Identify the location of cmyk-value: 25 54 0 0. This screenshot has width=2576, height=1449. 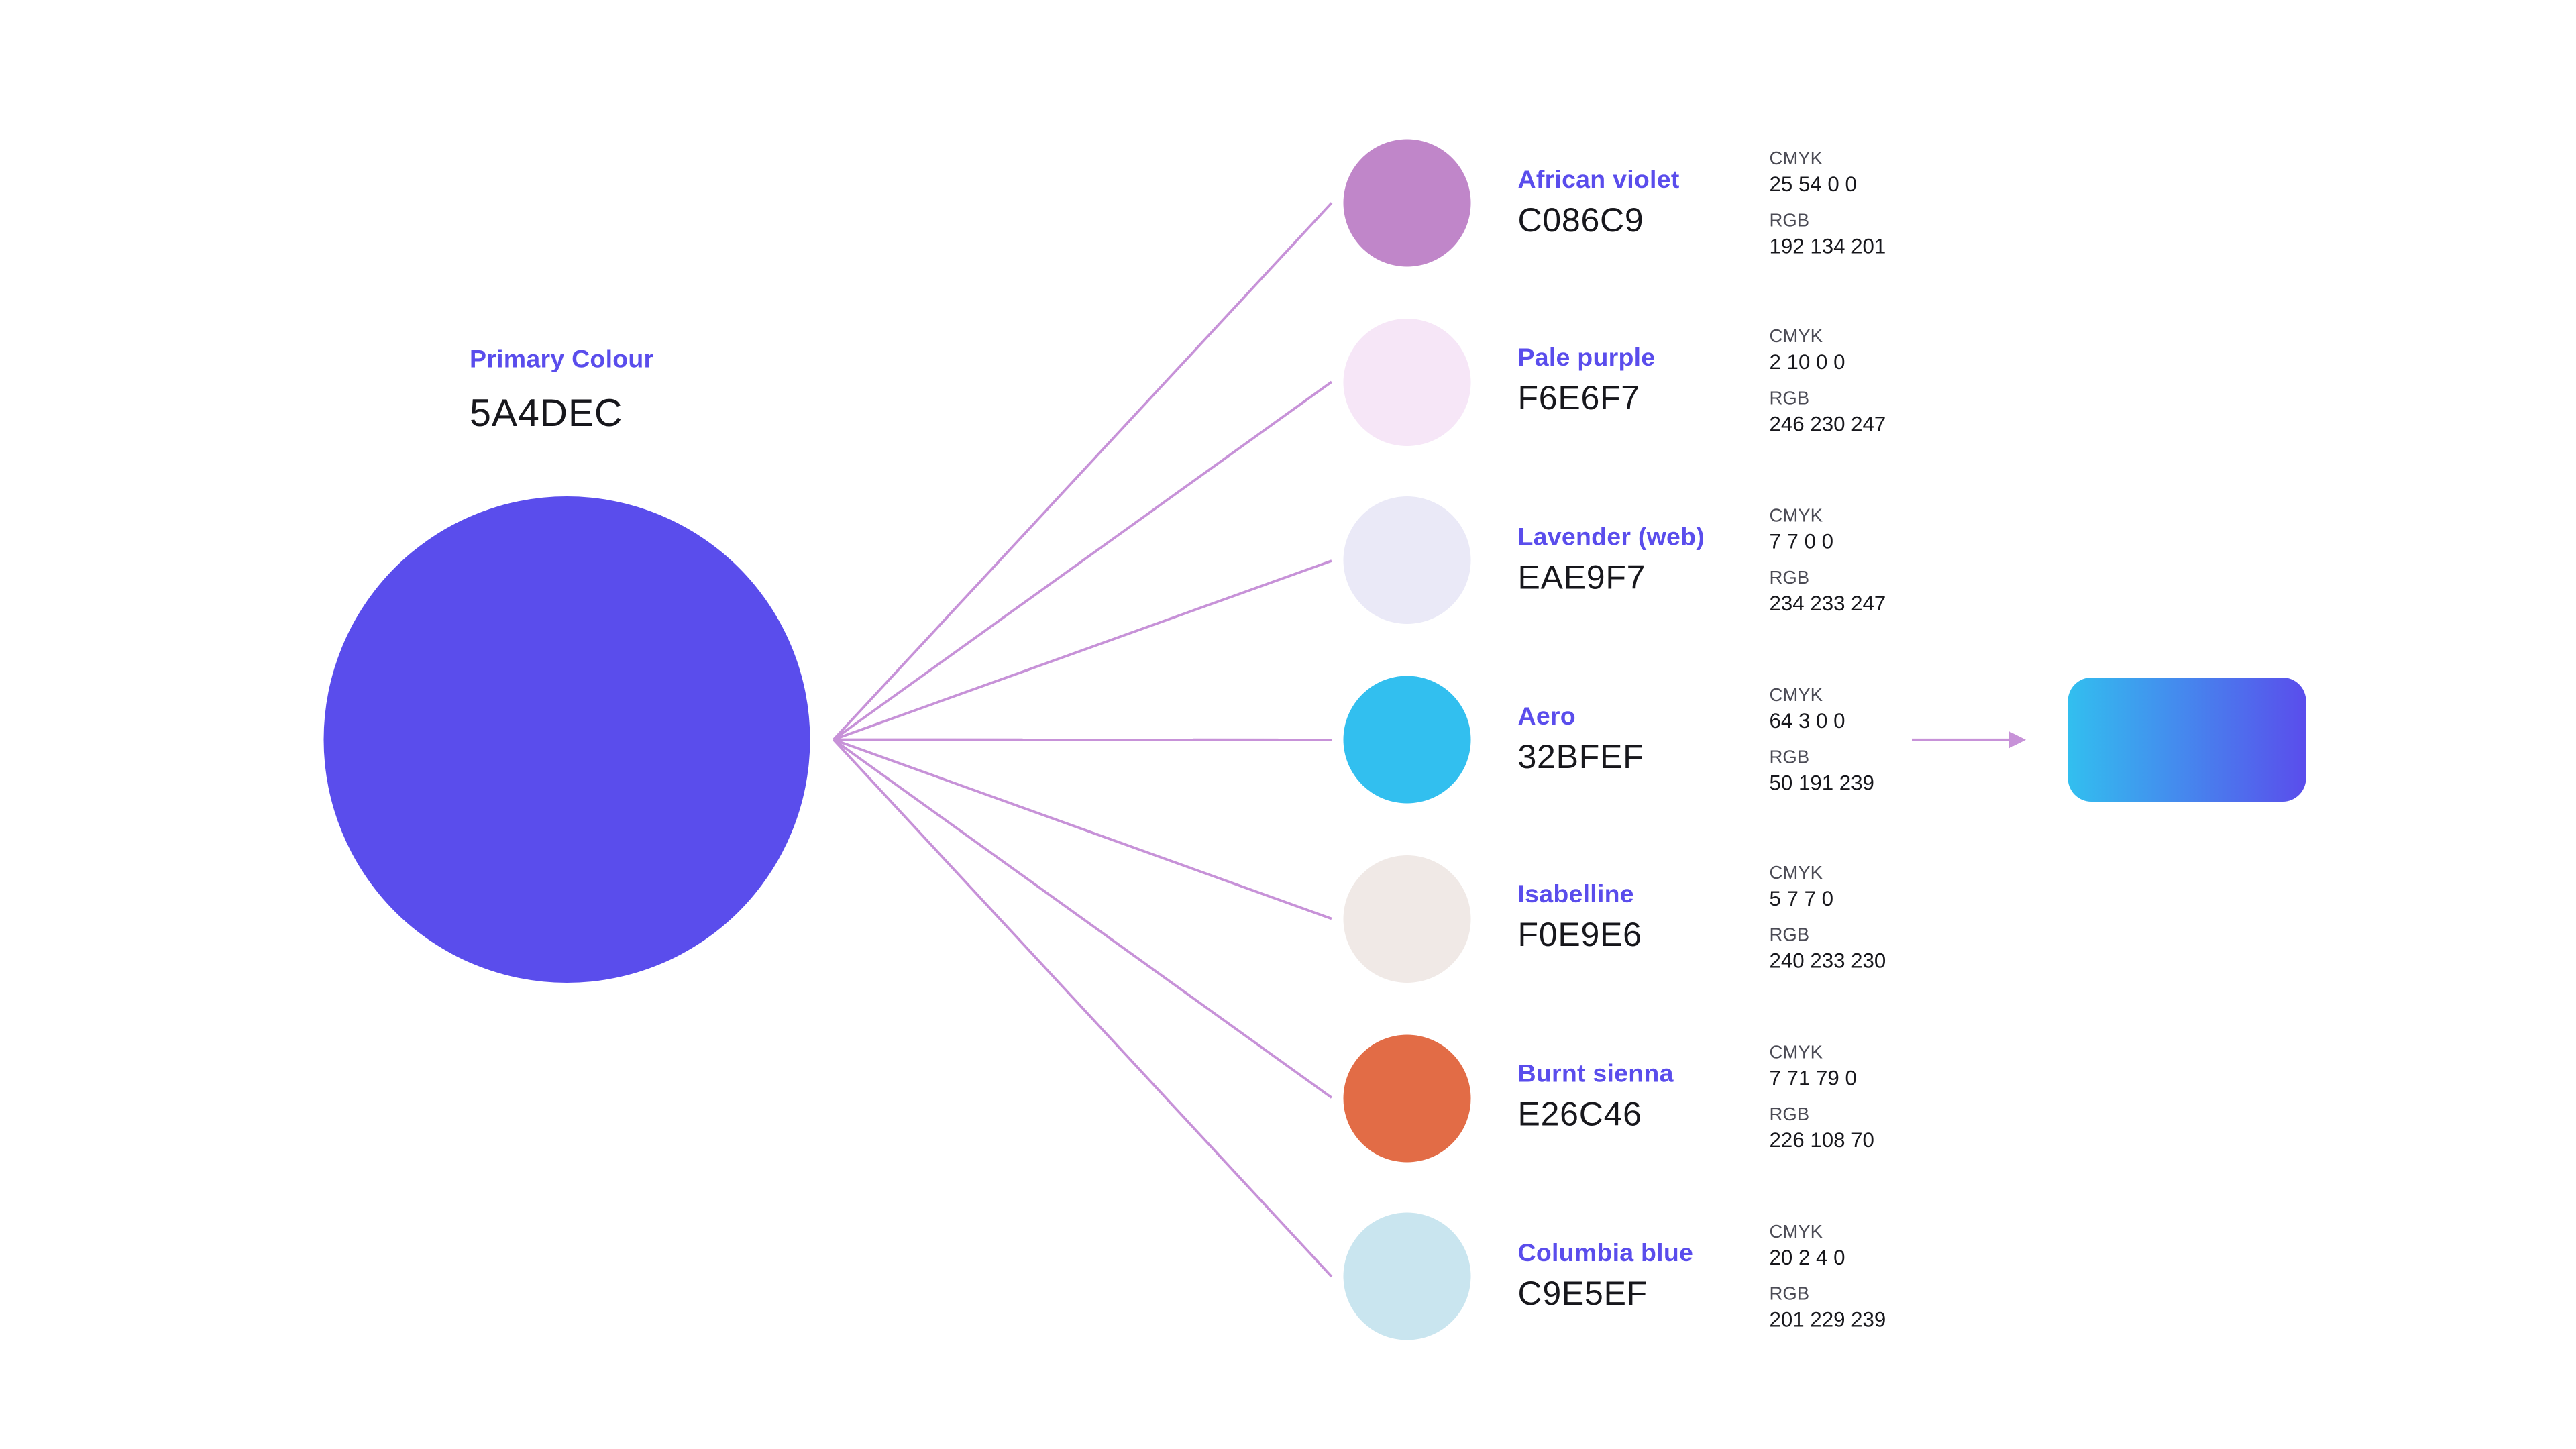
(1813, 184).